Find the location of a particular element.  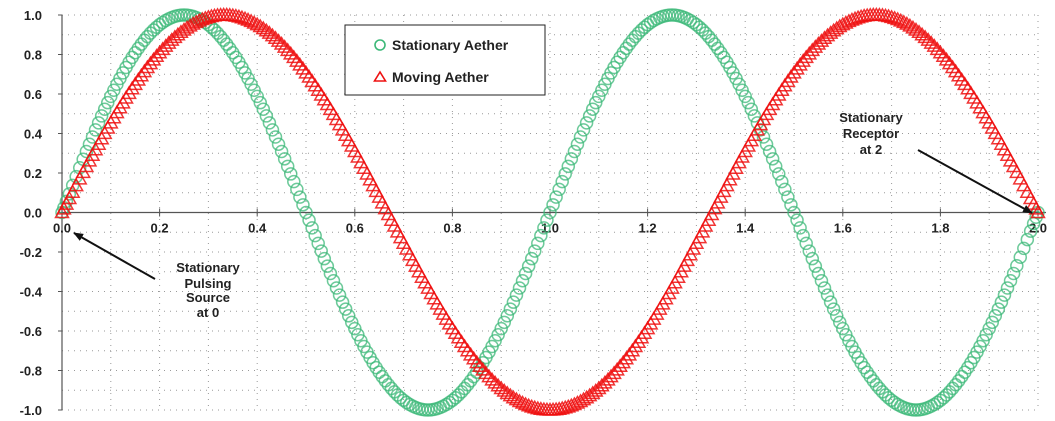

legend: Stationary Aether Moving Aether is located at coordinates (445, 60).